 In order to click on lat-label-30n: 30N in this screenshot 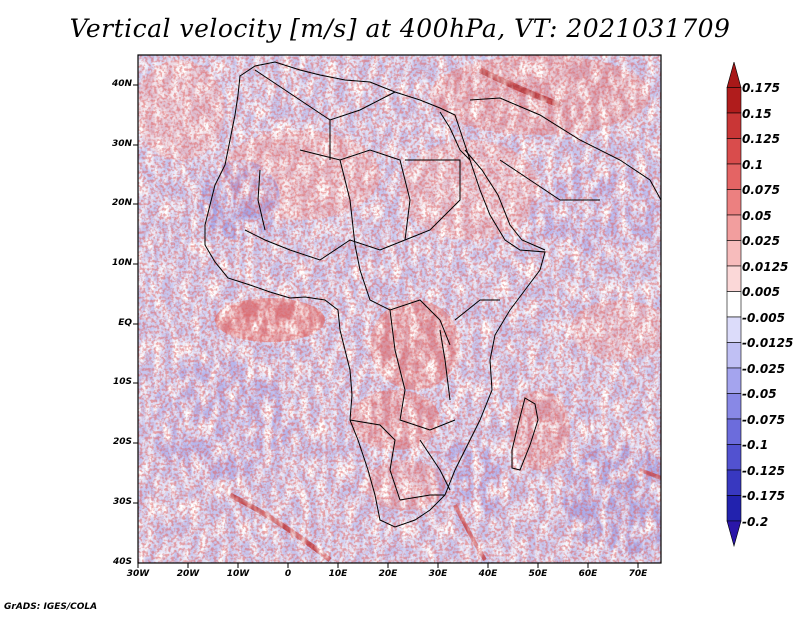, I will do `click(121, 144)`.